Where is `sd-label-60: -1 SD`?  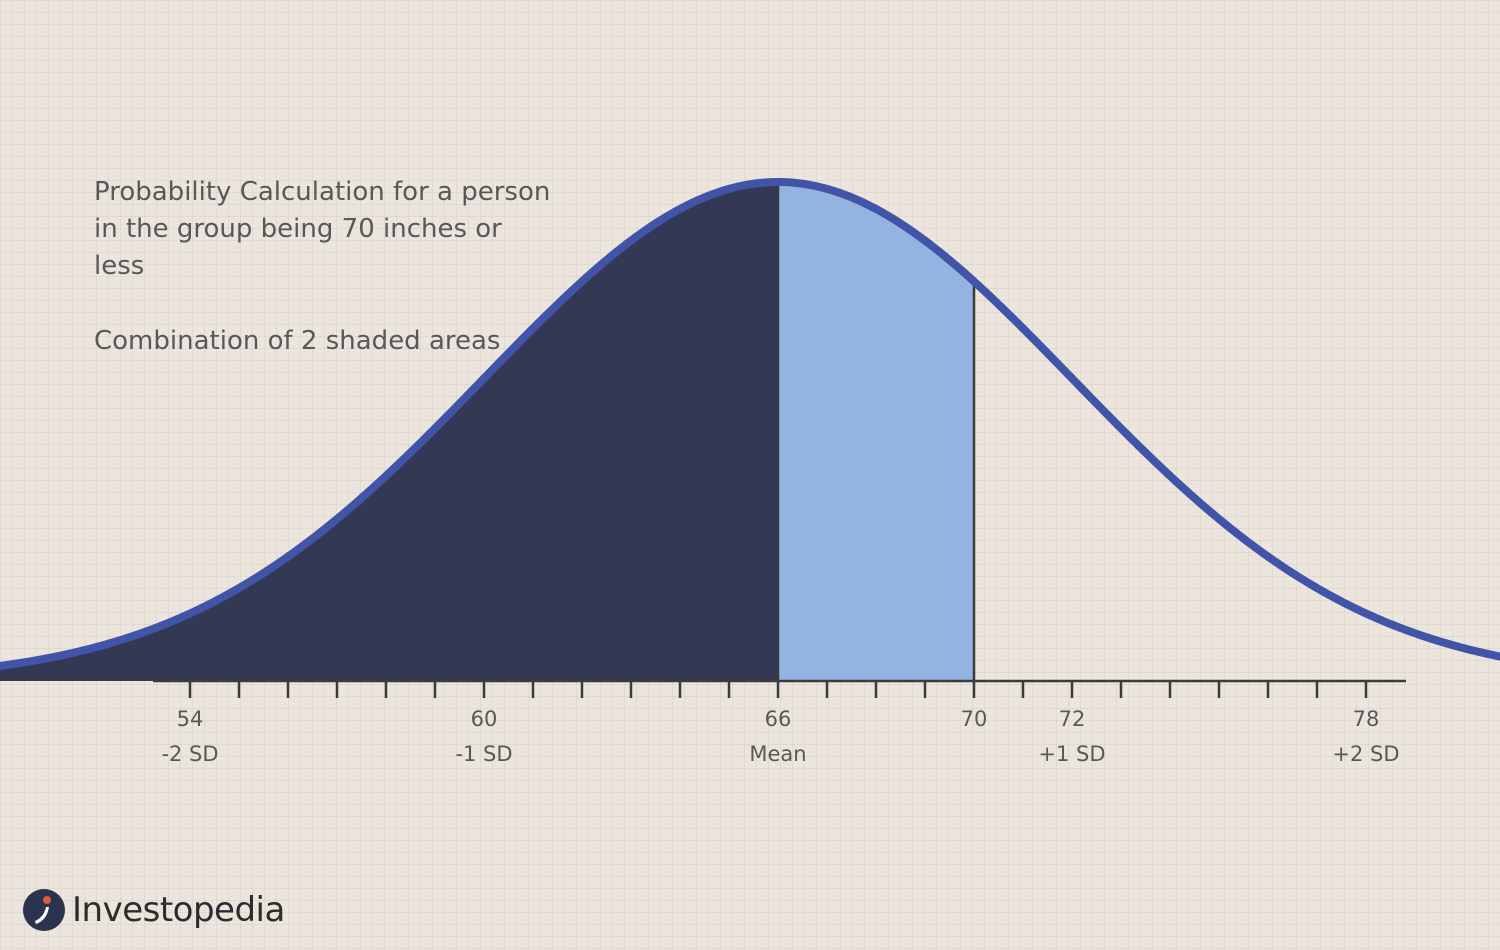 sd-label-60: -1 SD is located at coordinates (483, 754).